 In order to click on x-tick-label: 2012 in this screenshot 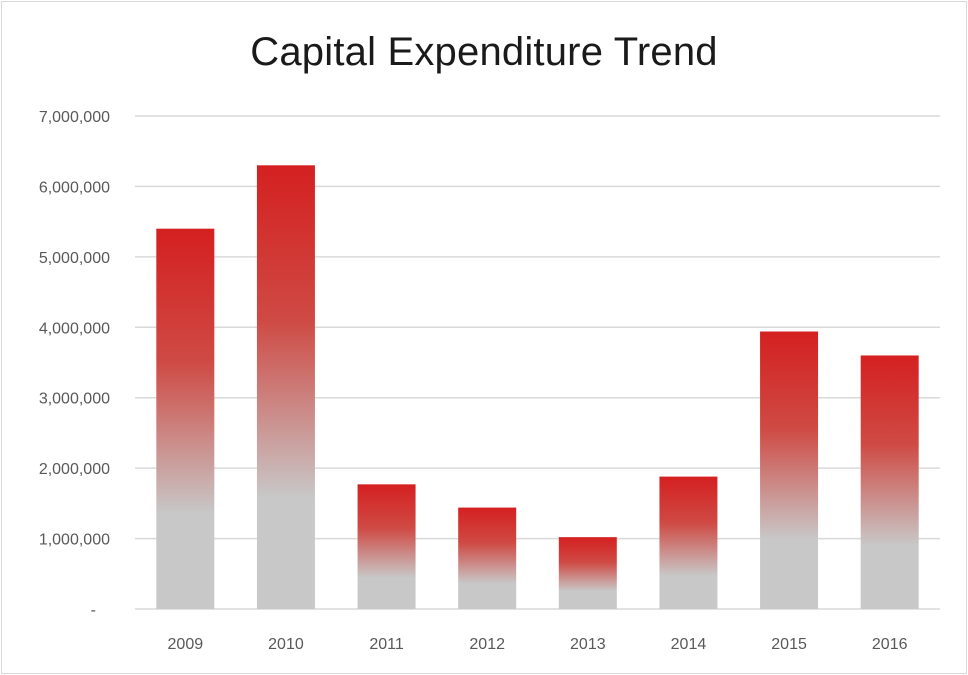, I will do `click(487, 644)`.